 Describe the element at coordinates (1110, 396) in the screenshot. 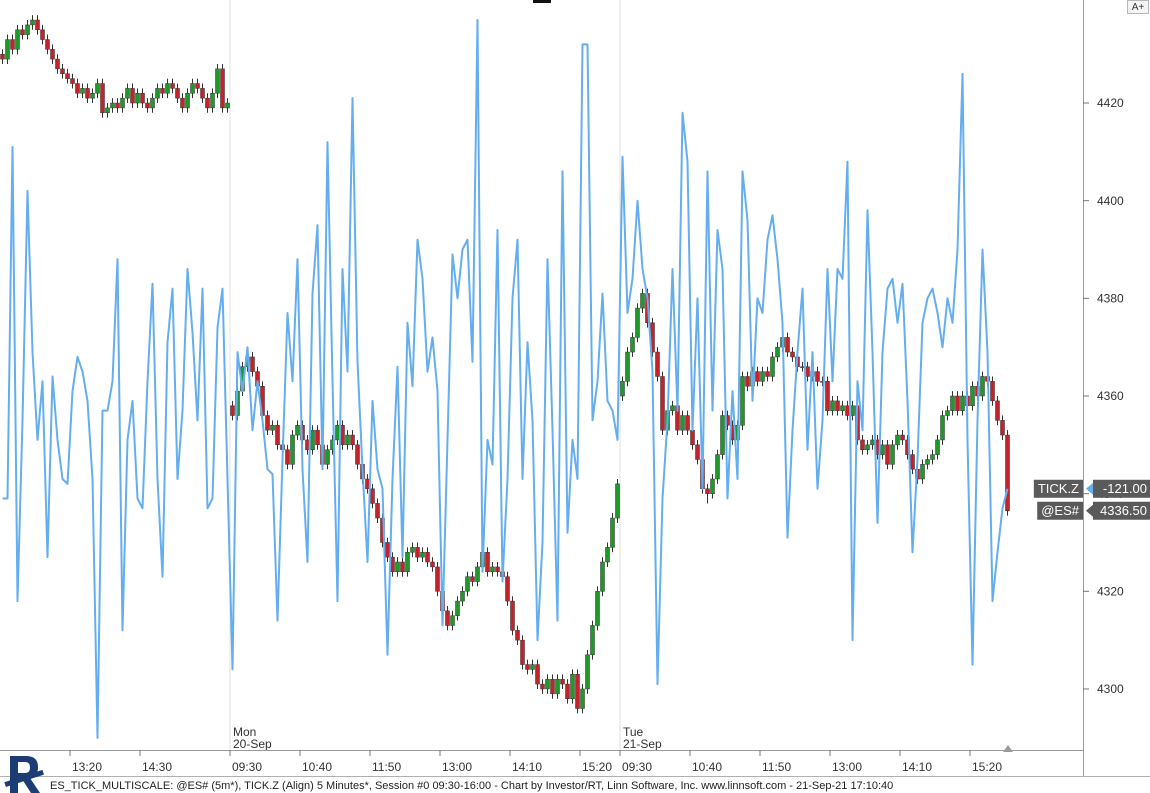

I see `y-tick-label: 4360` at that location.